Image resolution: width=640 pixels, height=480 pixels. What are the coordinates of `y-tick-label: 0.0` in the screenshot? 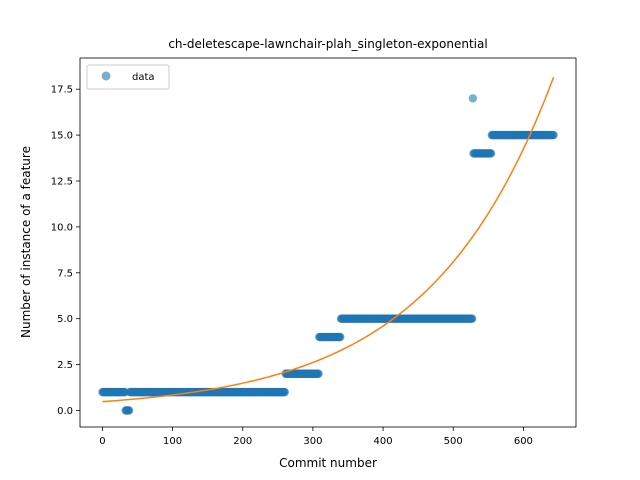 It's located at (65, 411).